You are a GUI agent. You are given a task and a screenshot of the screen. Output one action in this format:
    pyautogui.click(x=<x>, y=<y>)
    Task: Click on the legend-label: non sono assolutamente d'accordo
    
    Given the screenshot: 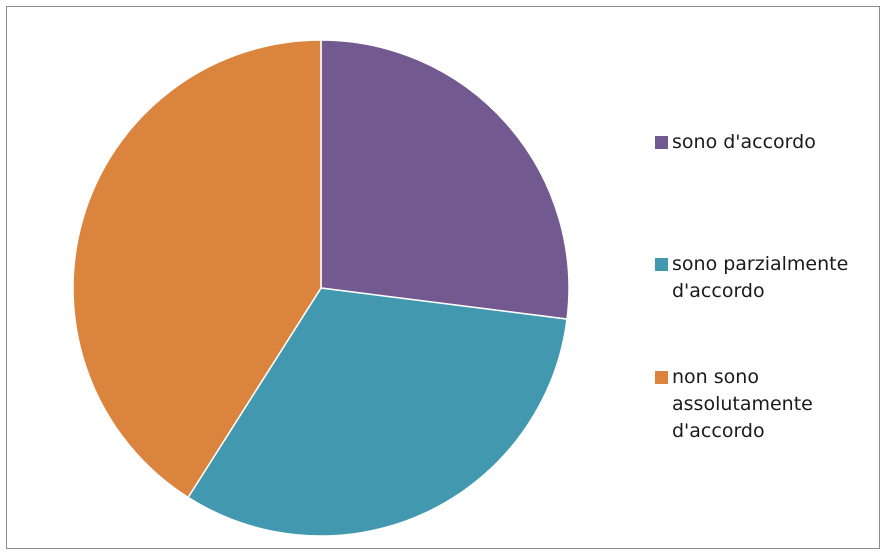 What is the action you would take?
    pyautogui.click(x=742, y=404)
    